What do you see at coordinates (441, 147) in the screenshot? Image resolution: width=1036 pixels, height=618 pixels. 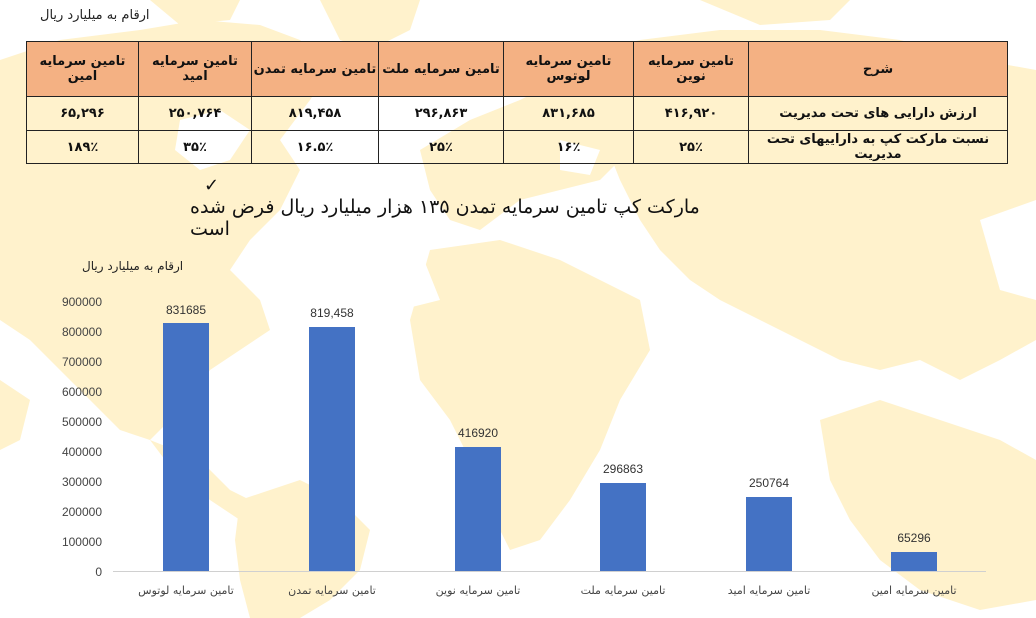 I see `cell-mellat-ratio: ۲۵٪` at bounding box center [441, 147].